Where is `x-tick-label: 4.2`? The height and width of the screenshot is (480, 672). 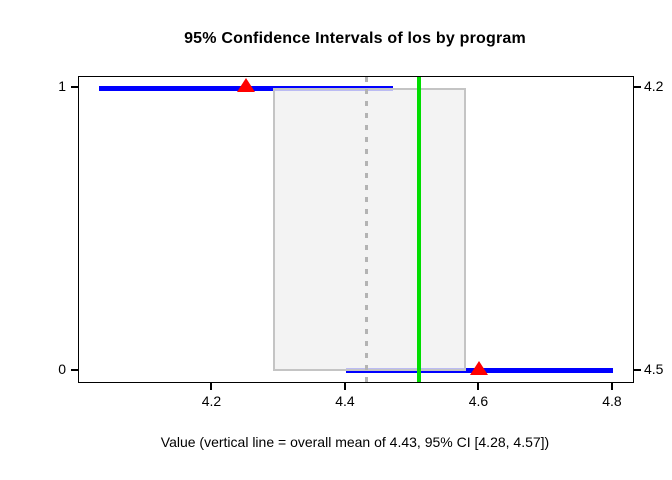
x-tick-label: 4.2 is located at coordinates (211, 401).